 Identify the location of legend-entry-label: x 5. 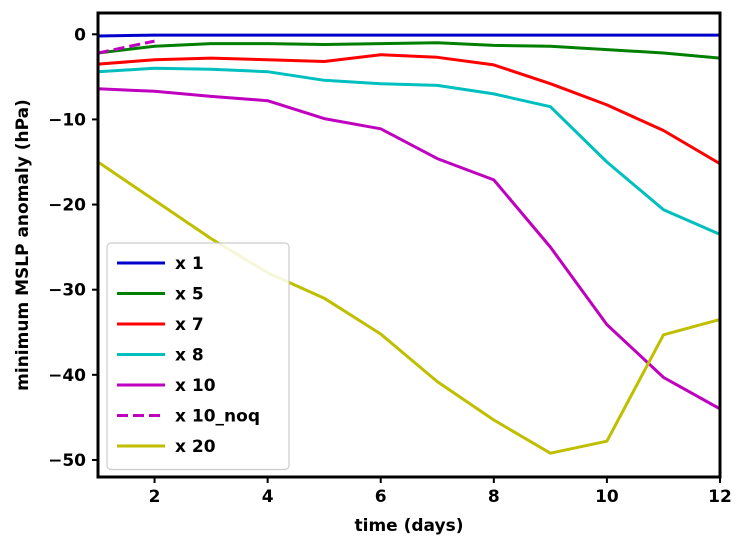
(189, 295).